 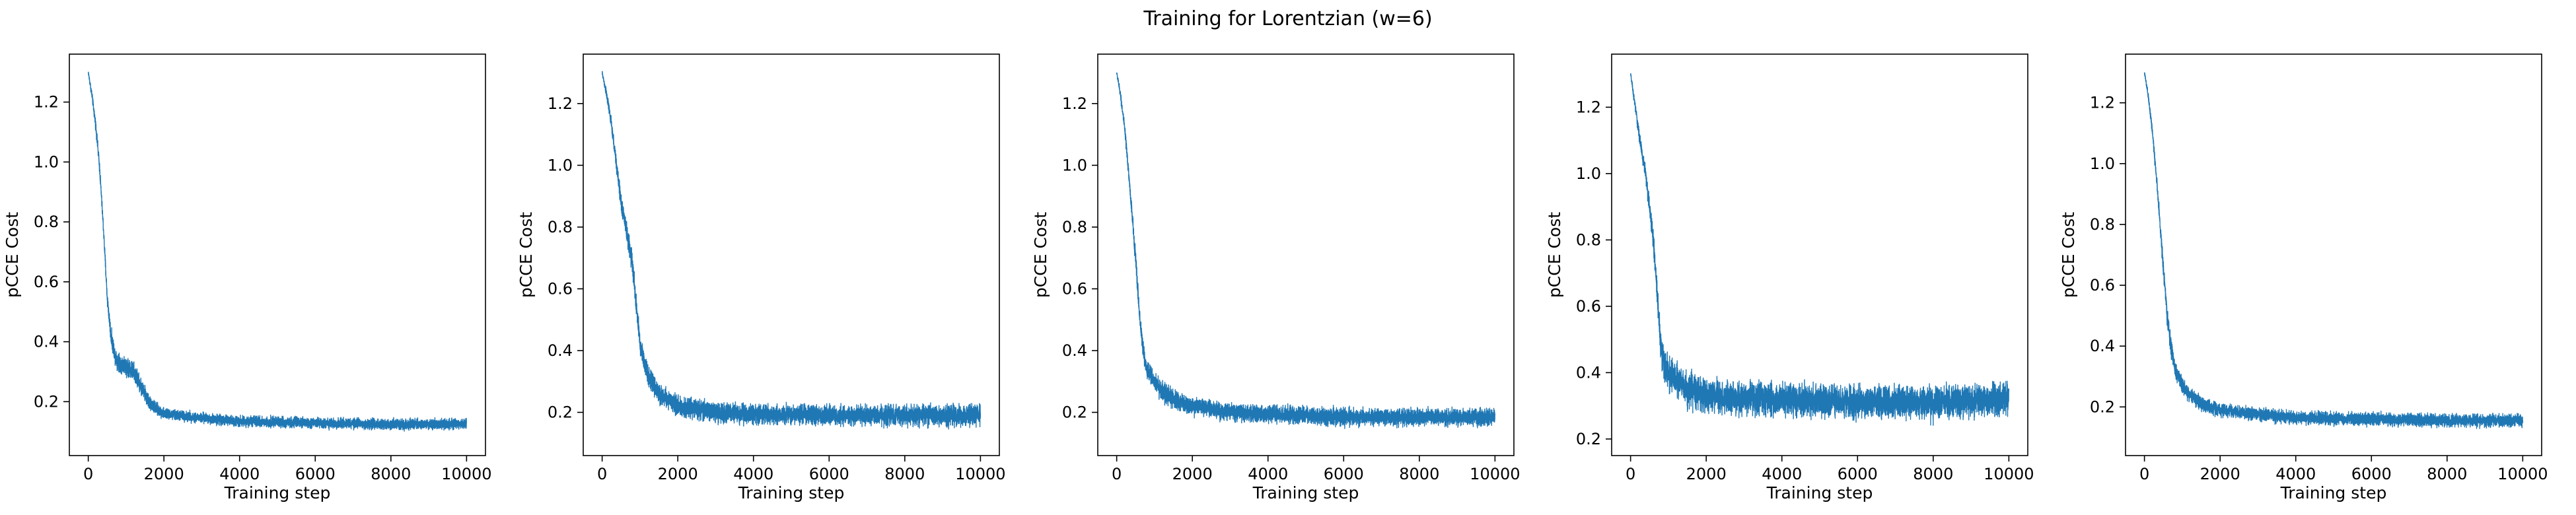 I want to click on figure-title: Training for Lorentzian (w=6), so click(x=1287, y=18).